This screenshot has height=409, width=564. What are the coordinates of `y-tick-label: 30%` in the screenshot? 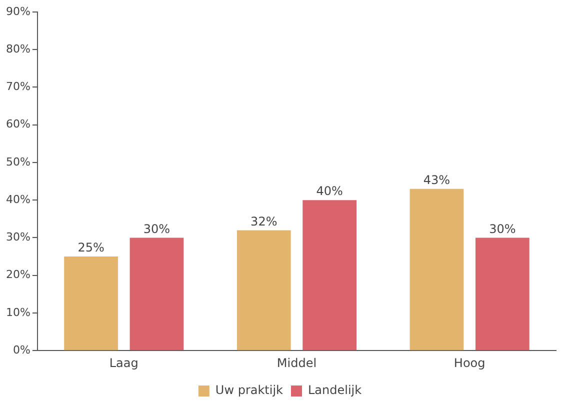 It's located at (18, 237).